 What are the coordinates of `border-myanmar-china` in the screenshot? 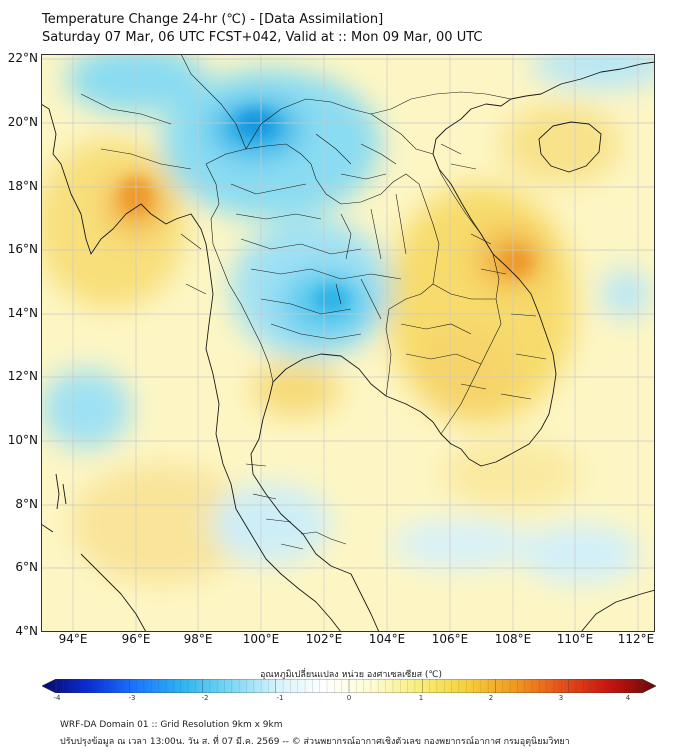 It's located at (213, 102).